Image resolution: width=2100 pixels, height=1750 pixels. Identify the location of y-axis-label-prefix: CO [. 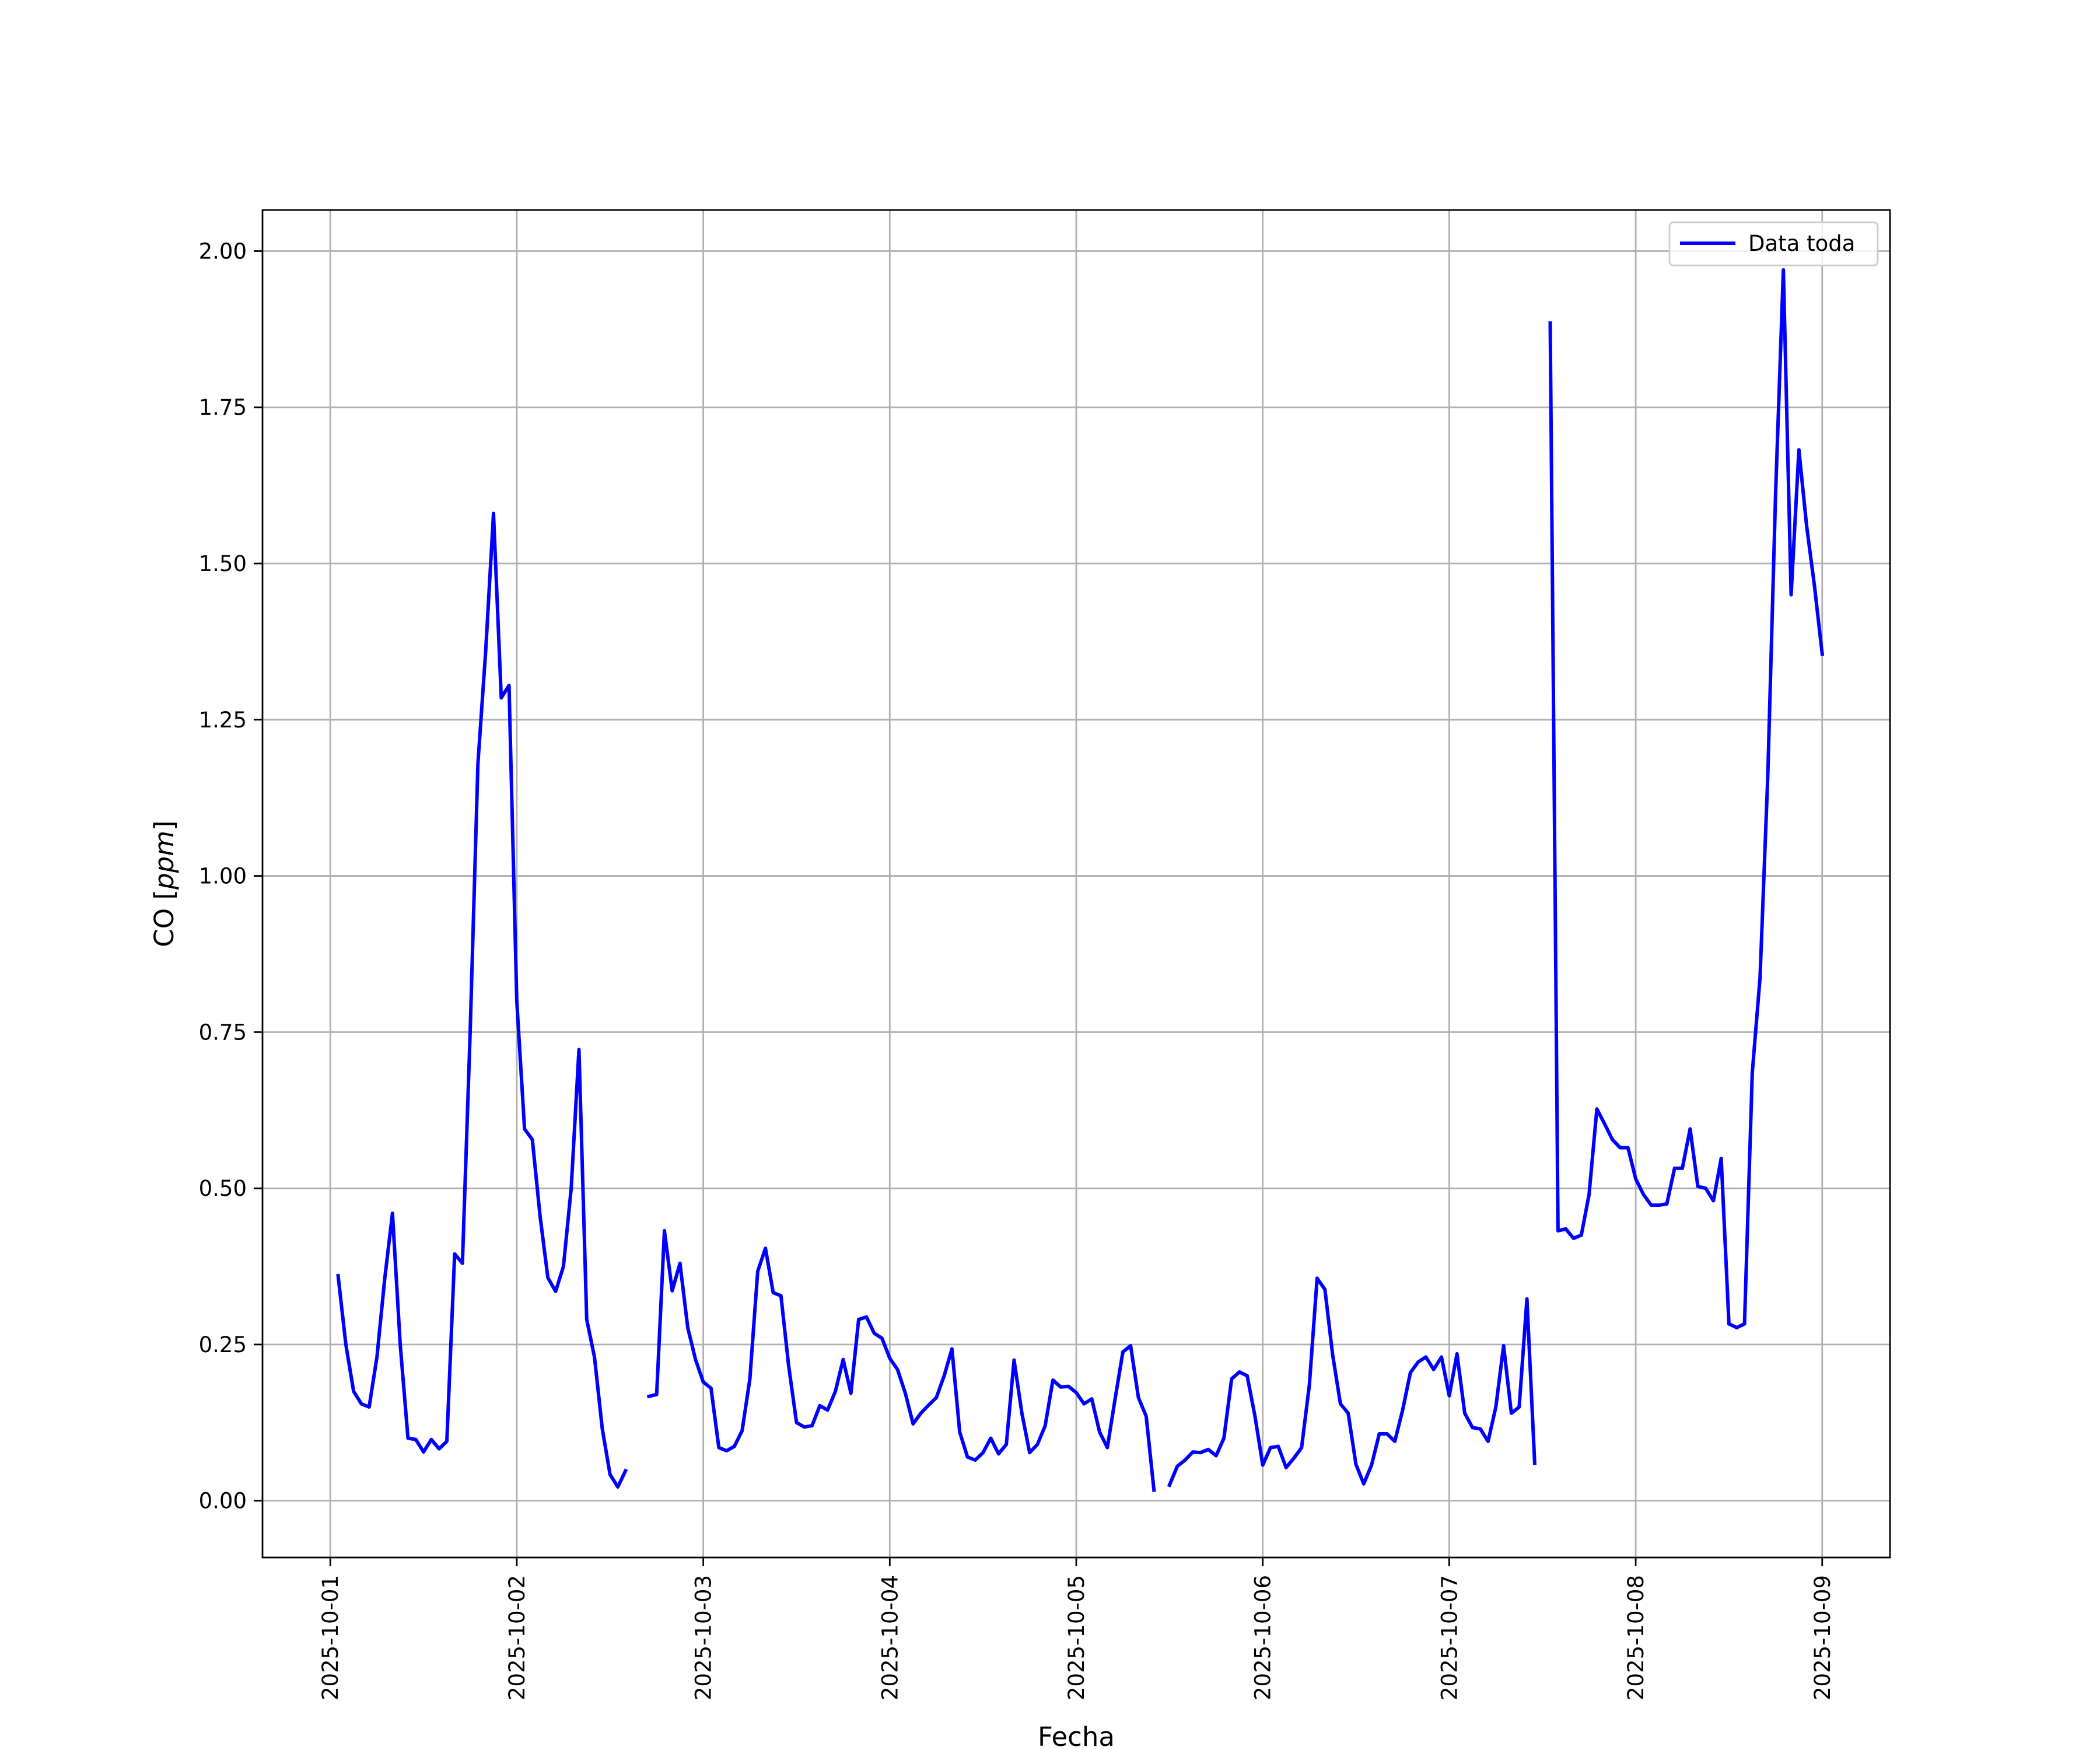
(164, 918).